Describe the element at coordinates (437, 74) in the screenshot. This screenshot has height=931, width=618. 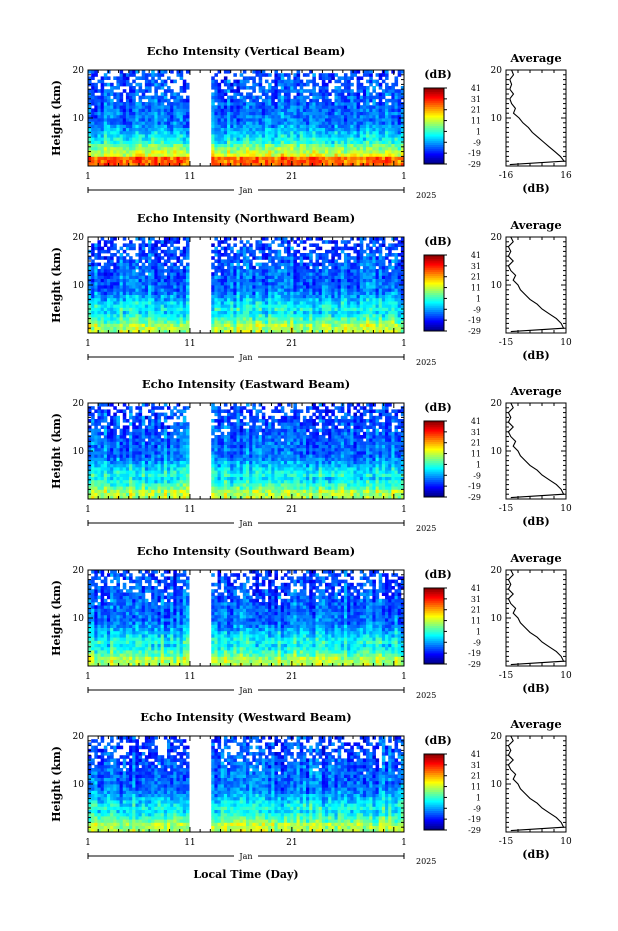
I see `colorbar-unit: (dB)` at that location.